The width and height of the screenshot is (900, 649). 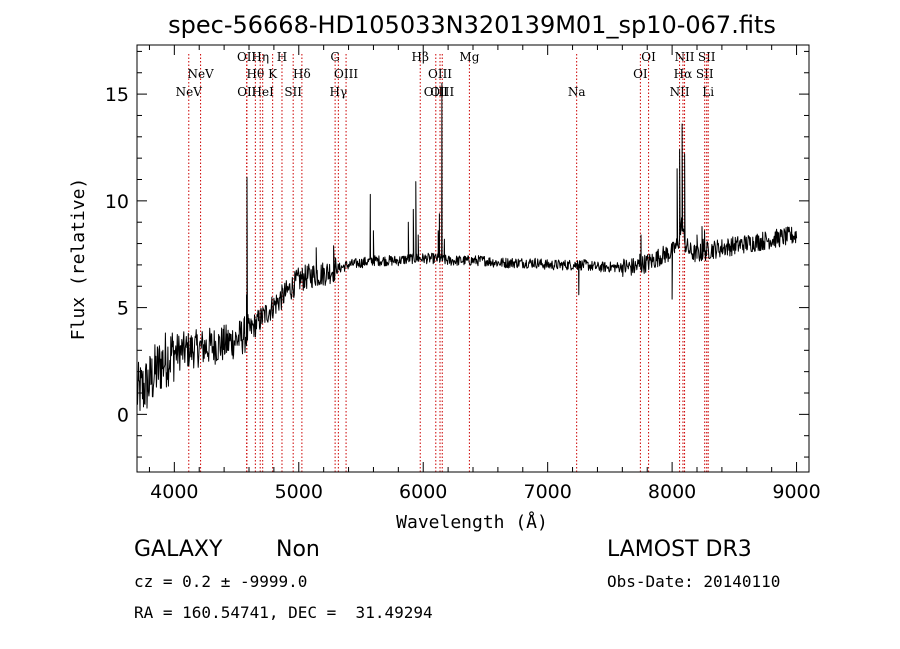 I want to click on x-tick-label: 6000, so click(x=423, y=492).